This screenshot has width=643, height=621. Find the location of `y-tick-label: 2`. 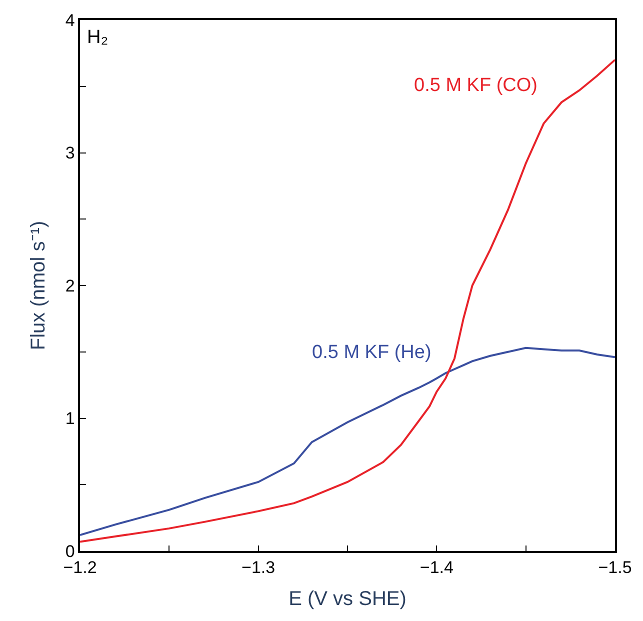

y-tick-label: 2 is located at coordinates (70, 286).